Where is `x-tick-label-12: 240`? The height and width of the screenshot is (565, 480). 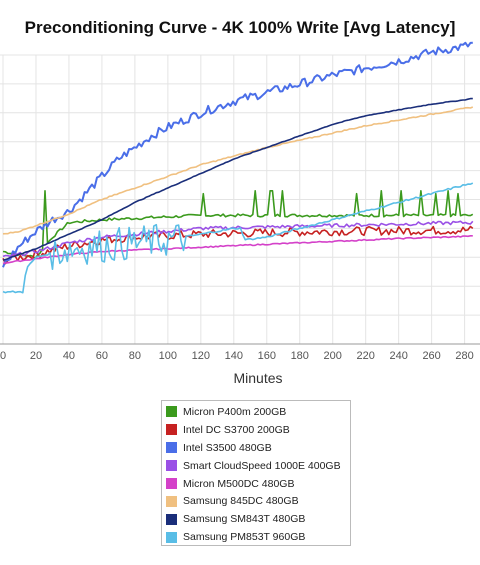 x-tick-label-12: 240 is located at coordinates (398, 356).